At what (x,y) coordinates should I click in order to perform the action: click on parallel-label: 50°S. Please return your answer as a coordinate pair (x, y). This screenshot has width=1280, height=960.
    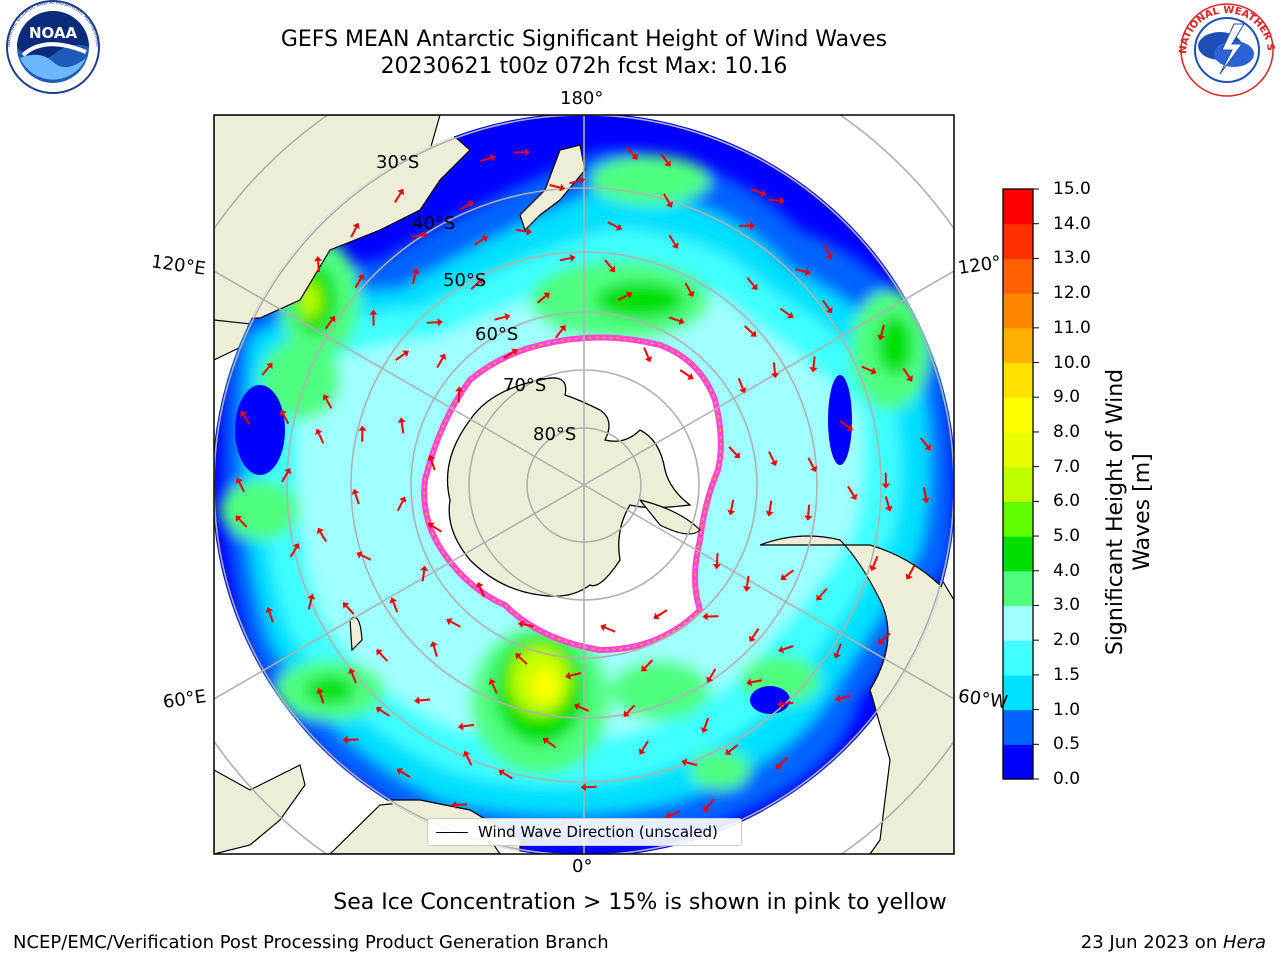
    Looking at the image, I should click on (465, 280).